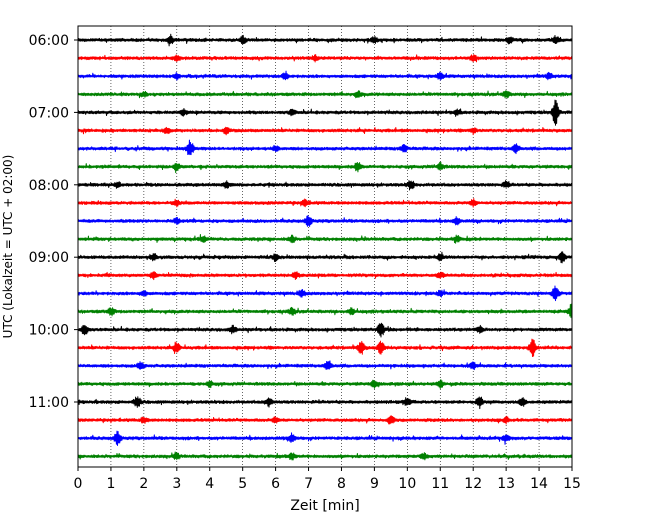  What do you see at coordinates (78, 484) in the screenshot?
I see `x-tick-label: 0` at bounding box center [78, 484].